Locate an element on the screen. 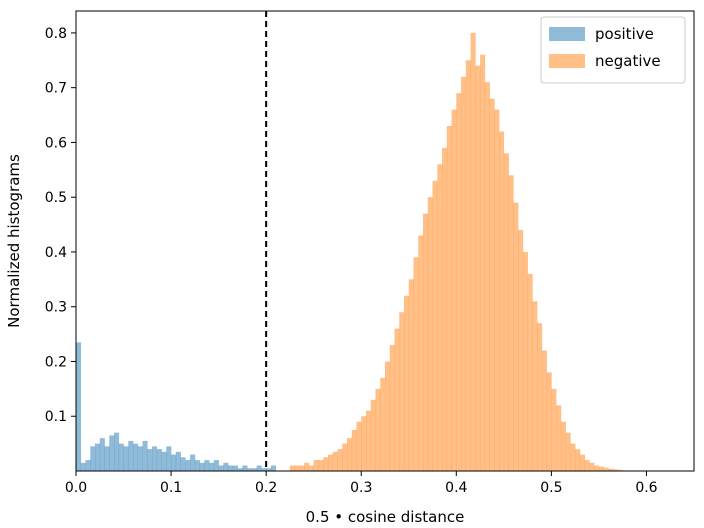 This screenshot has height=528, width=704. y-tick-label: 0.3 is located at coordinates (56, 308).